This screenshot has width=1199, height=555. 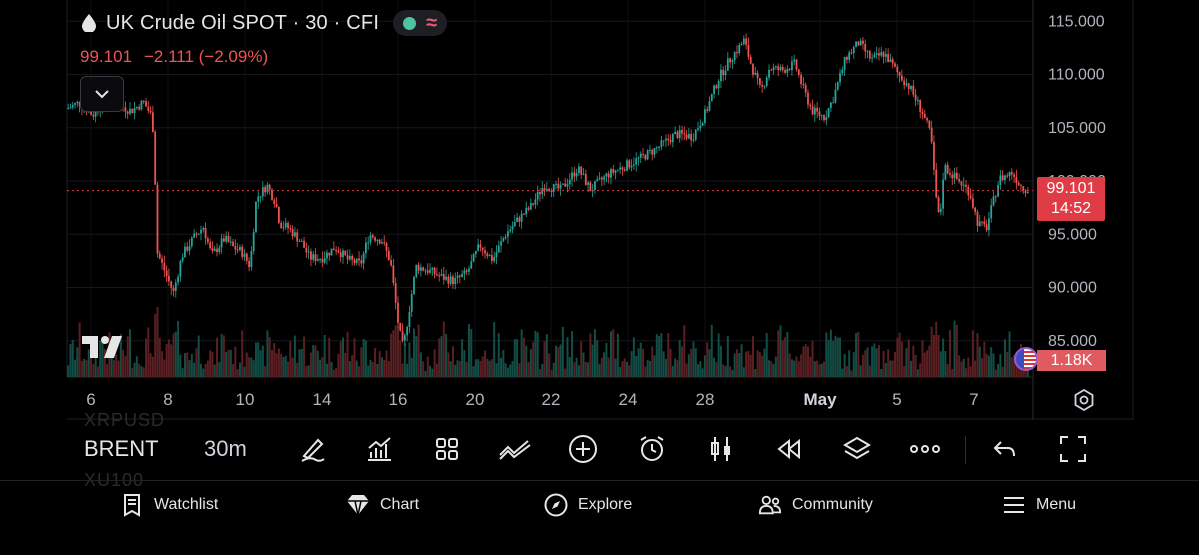 I want to click on candle-type-icon, so click(x=721, y=449).